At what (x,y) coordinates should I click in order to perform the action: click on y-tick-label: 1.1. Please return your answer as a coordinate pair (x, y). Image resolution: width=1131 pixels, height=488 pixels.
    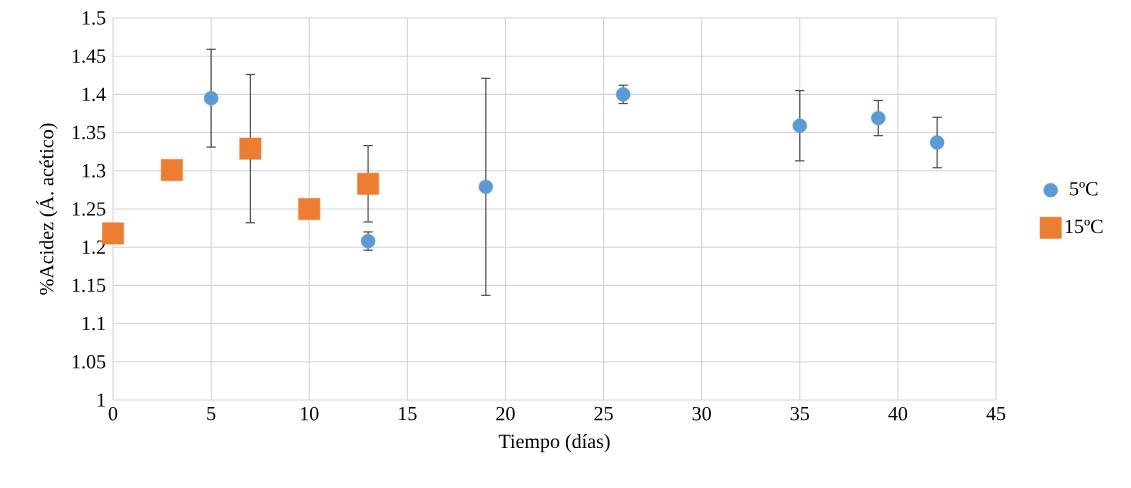
    Looking at the image, I should click on (93, 323).